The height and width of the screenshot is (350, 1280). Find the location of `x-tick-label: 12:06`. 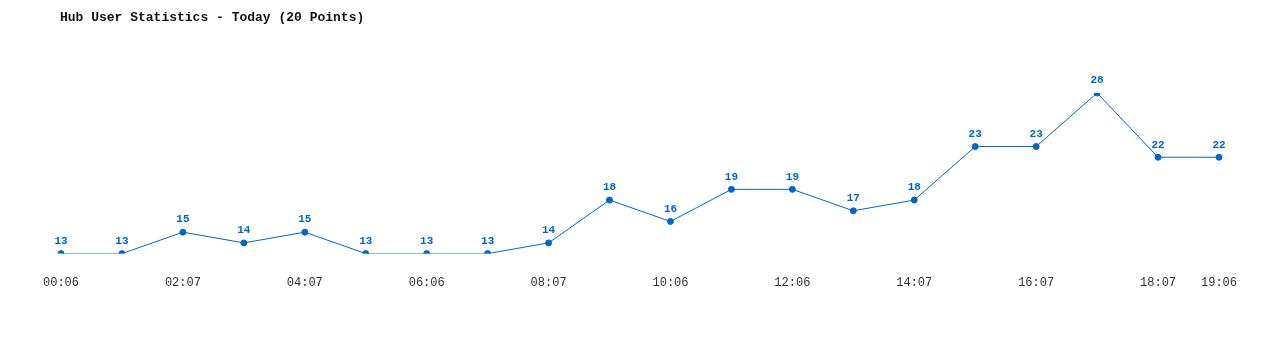

x-tick-label: 12:06 is located at coordinates (792, 282).